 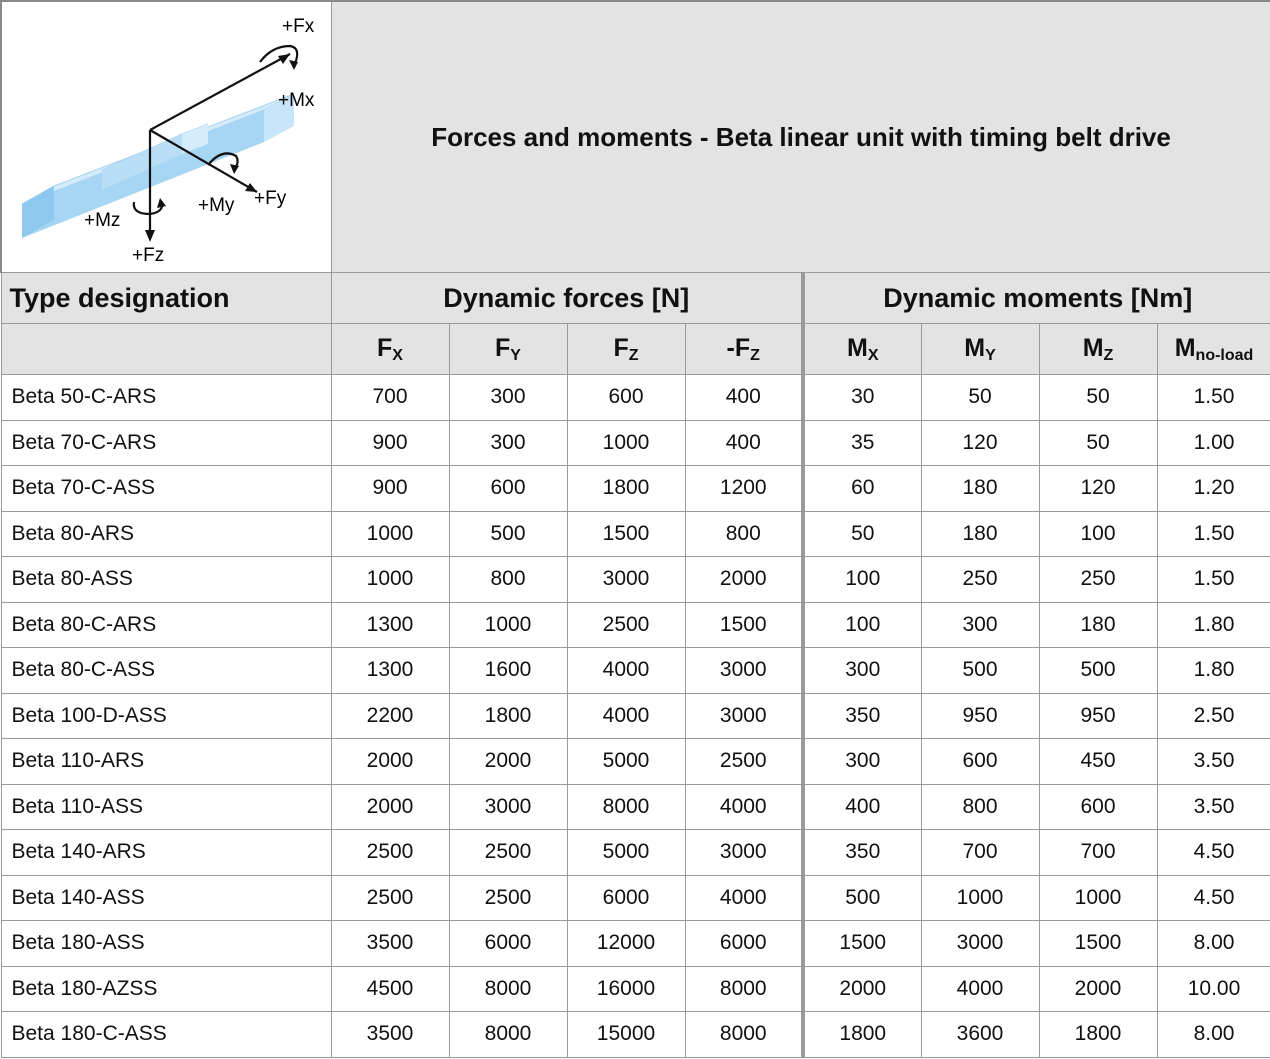 I want to click on value-cell: 1.00, so click(x=1213, y=442).